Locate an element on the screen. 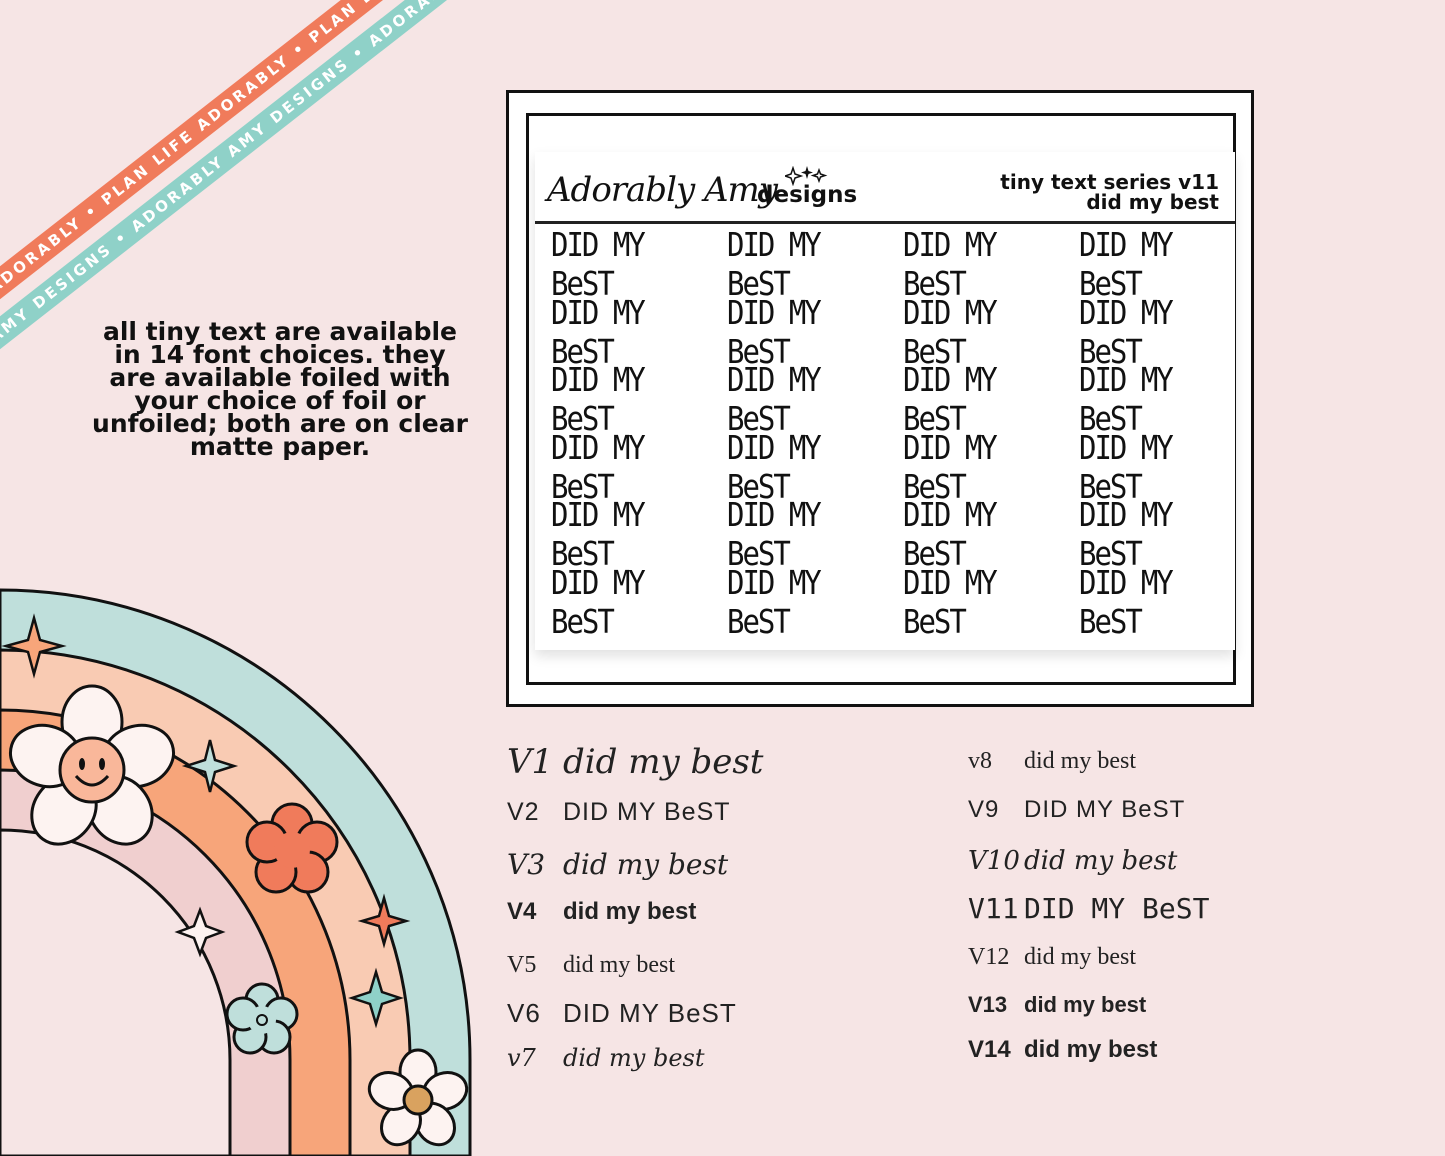 The width and height of the screenshot is (1445, 1156). font-version-row: V1 did my best is located at coordinates (635, 762).